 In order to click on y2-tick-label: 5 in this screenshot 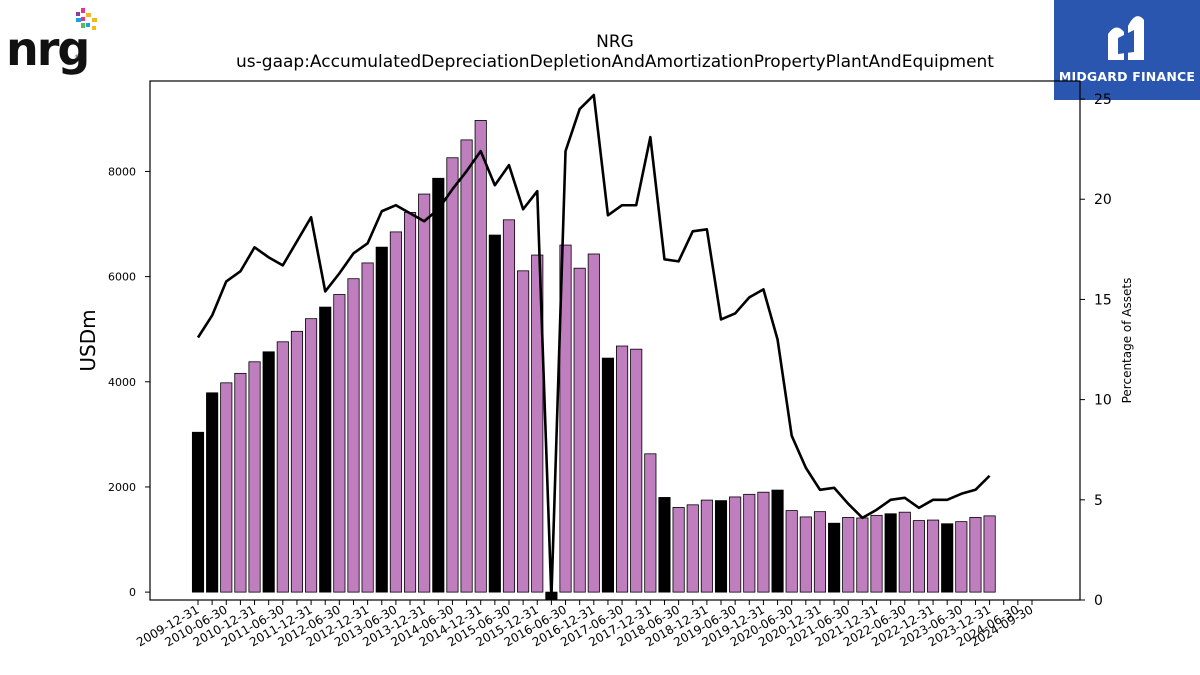, I will do `click(1098, 501)`.